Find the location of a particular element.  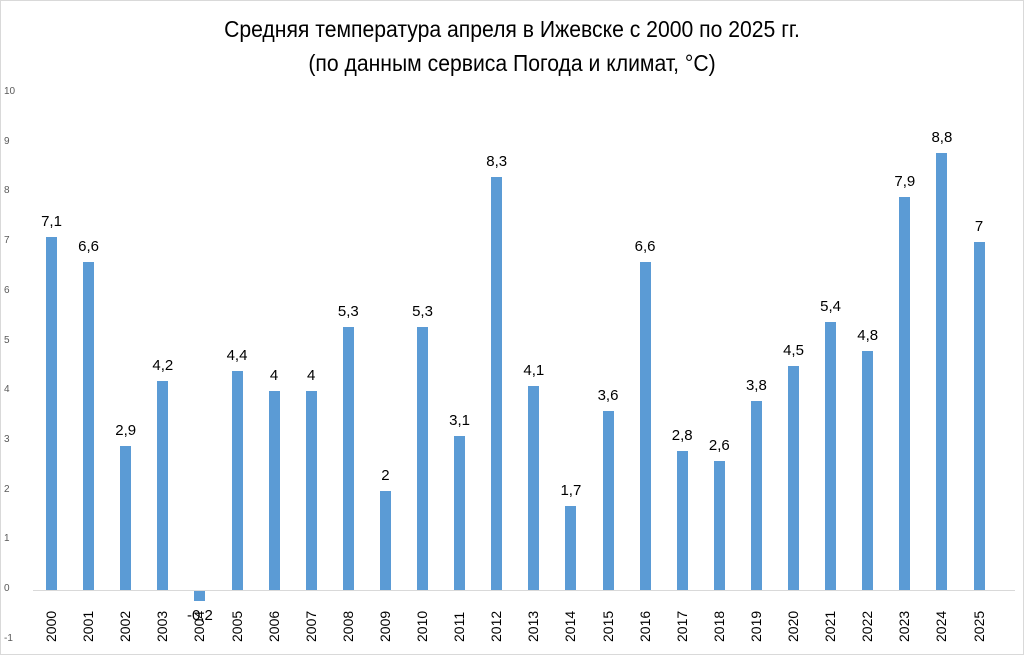

y-tick-label: 10 is located at coordinates (10, 91).